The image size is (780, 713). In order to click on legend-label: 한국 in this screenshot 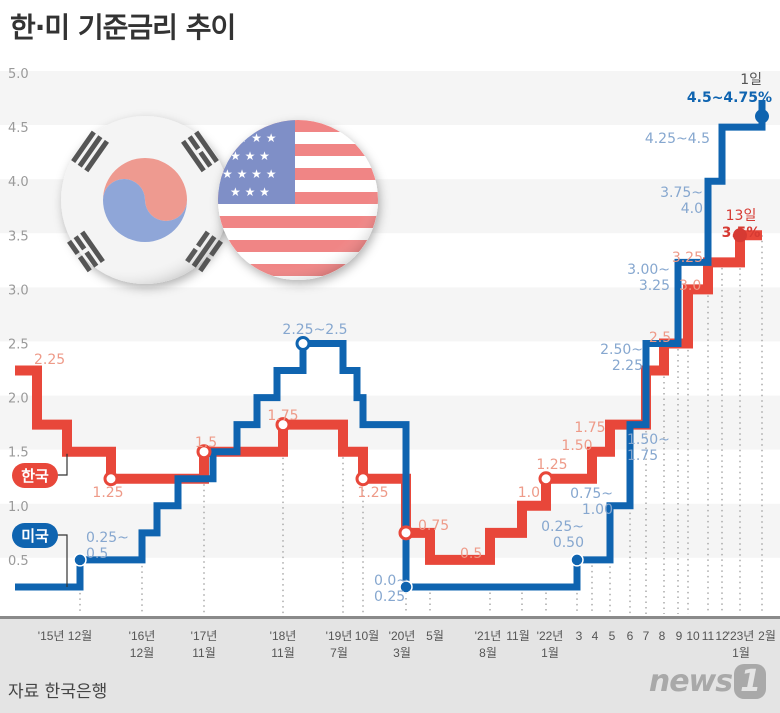, I will do `click(35, 476)`.